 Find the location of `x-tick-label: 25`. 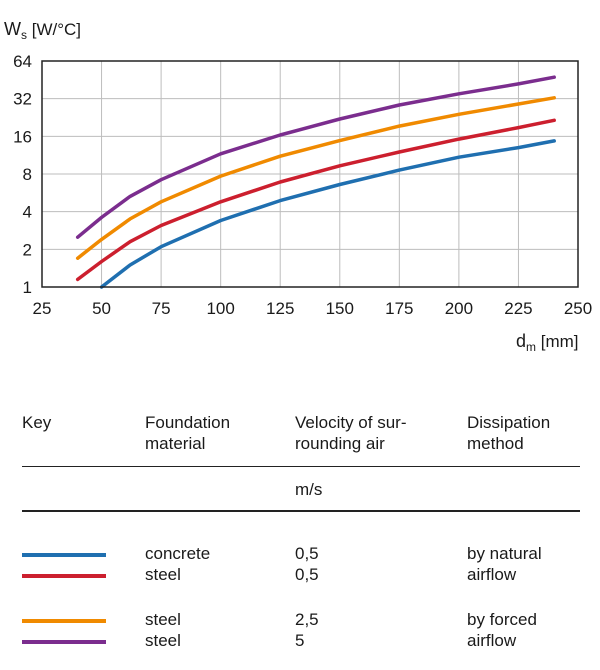

x-tick-label: 25 is located at coordinates (42, 308).